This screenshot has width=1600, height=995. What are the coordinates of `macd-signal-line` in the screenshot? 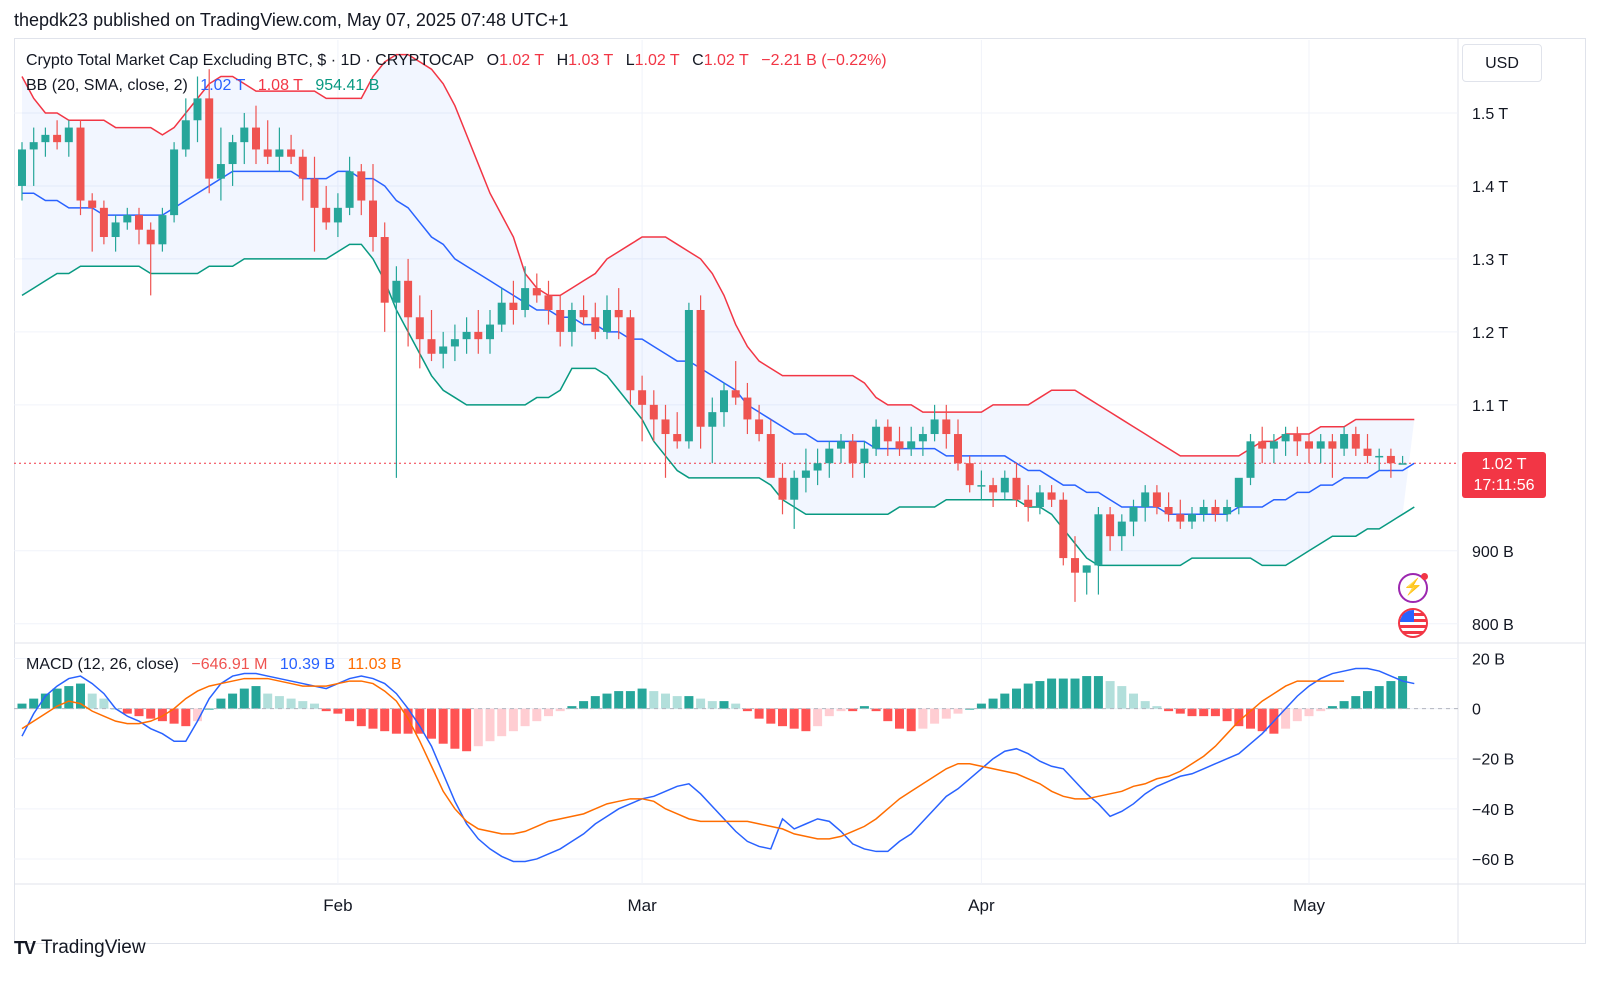 It's located at (683, 758).